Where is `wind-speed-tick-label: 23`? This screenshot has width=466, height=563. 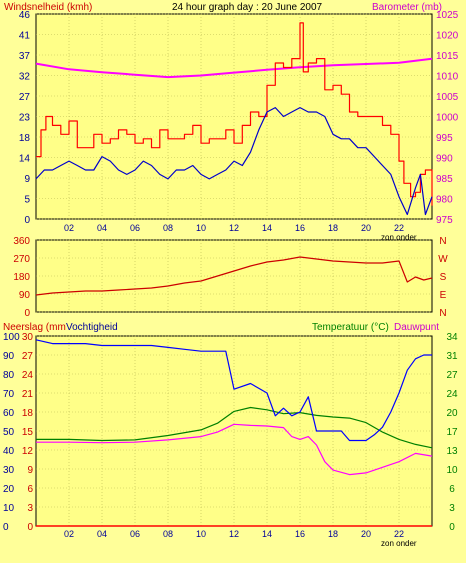 wind-speed-tick-label: 23 is located at coordinates (25, 118).